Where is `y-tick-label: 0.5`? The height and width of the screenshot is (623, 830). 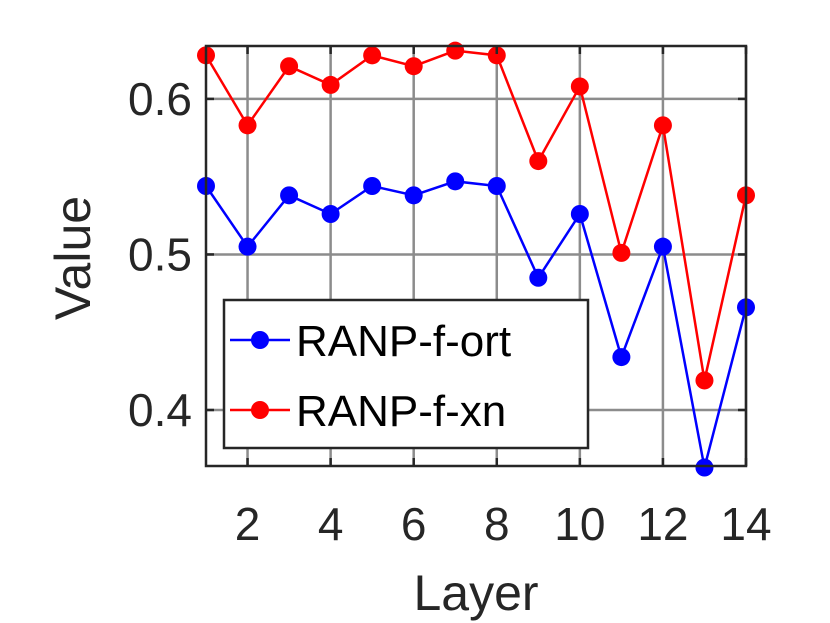
y-tick-label: 0.5 is located at coordinates (160, 254).